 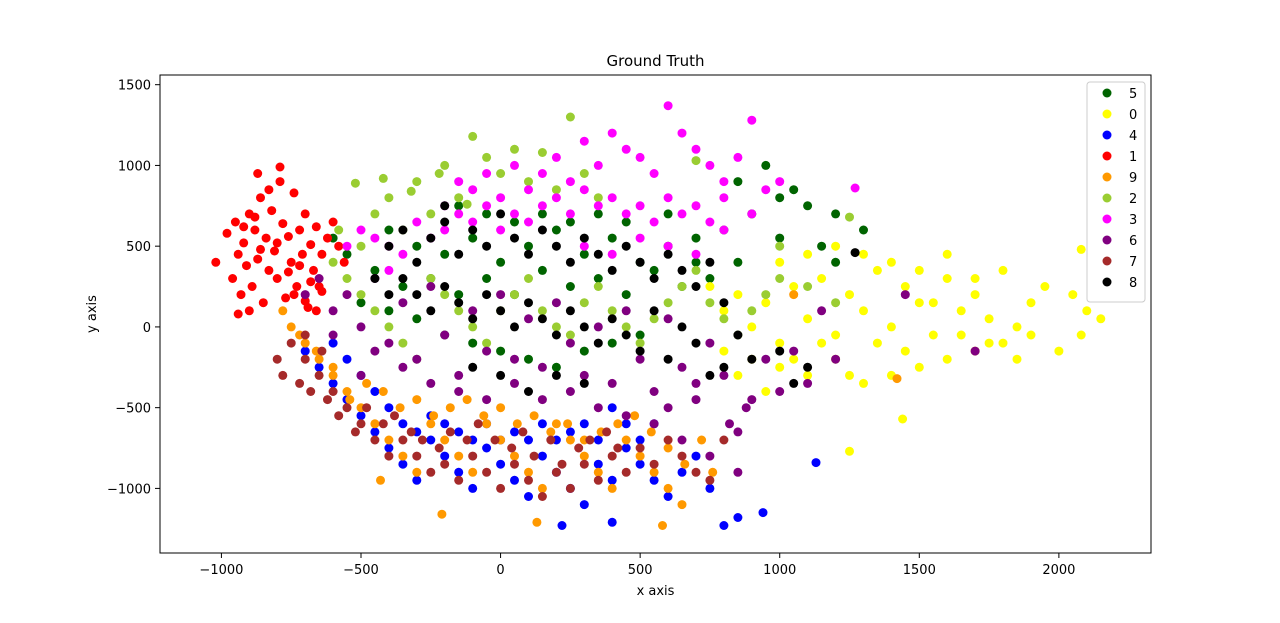 What do you see at coordinates (361, 570) in the screenshot?
I see `x-tick-label: −500` at bounding box center [361, 570].